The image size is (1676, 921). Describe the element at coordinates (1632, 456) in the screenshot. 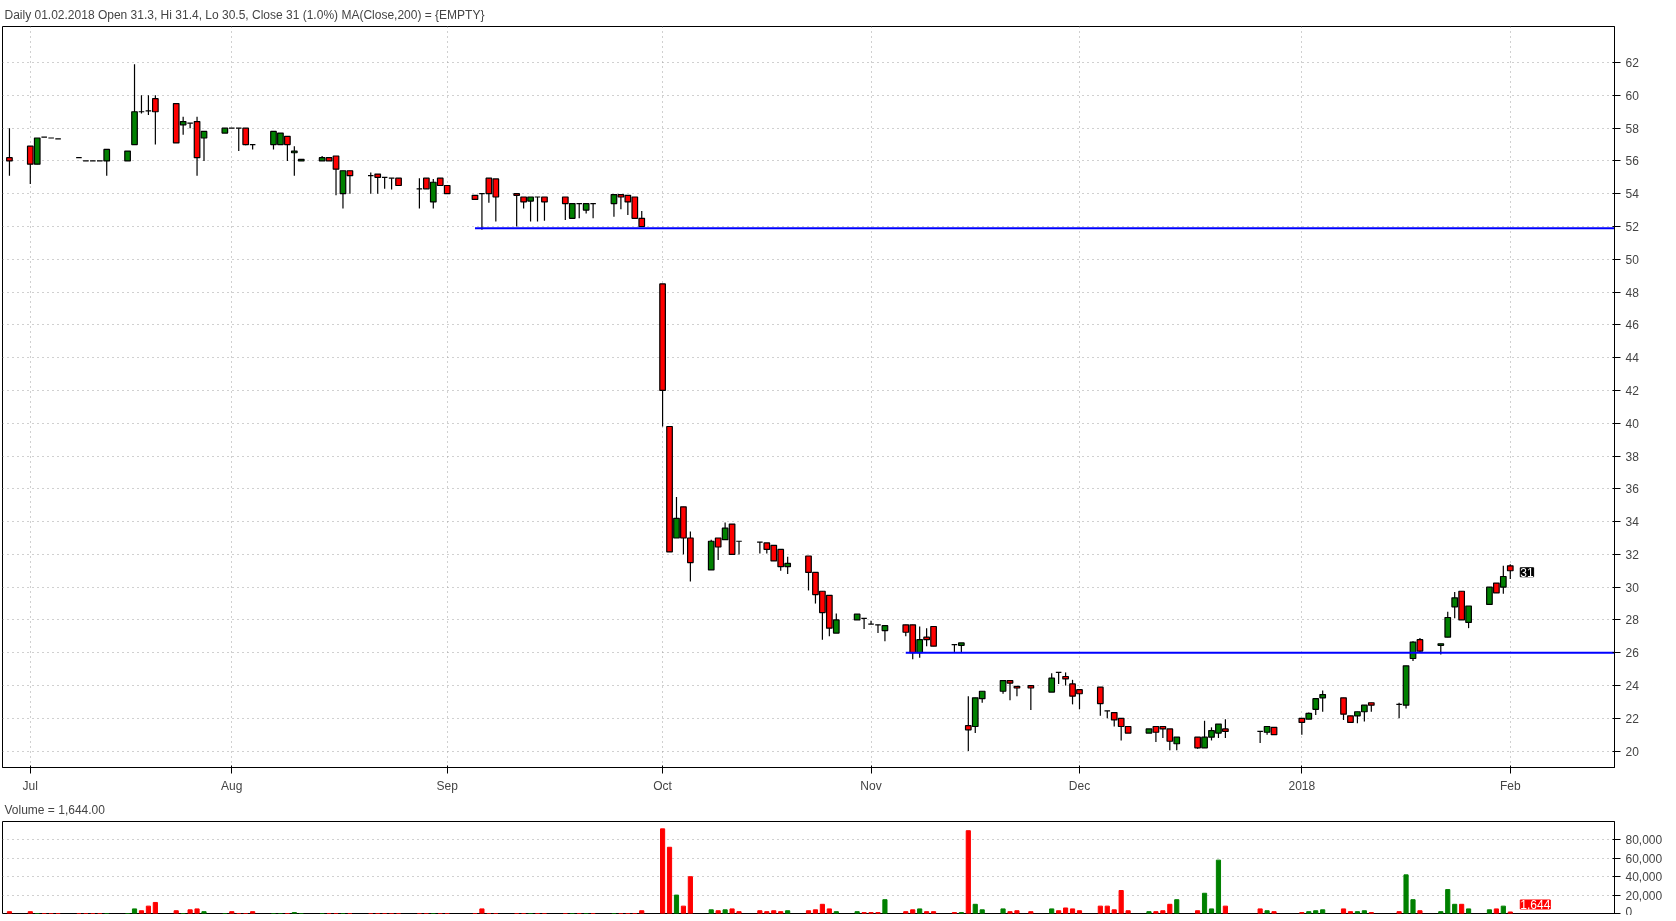

I see `y-tick-label: 38` at that location.